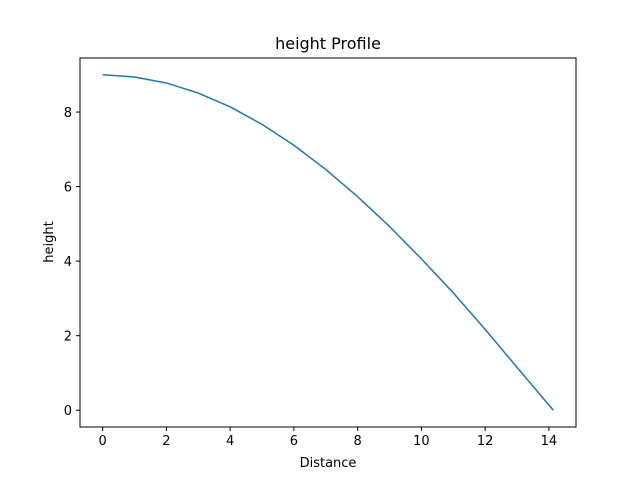  I want to click on x-tick-label: 10, so click(421, 441).